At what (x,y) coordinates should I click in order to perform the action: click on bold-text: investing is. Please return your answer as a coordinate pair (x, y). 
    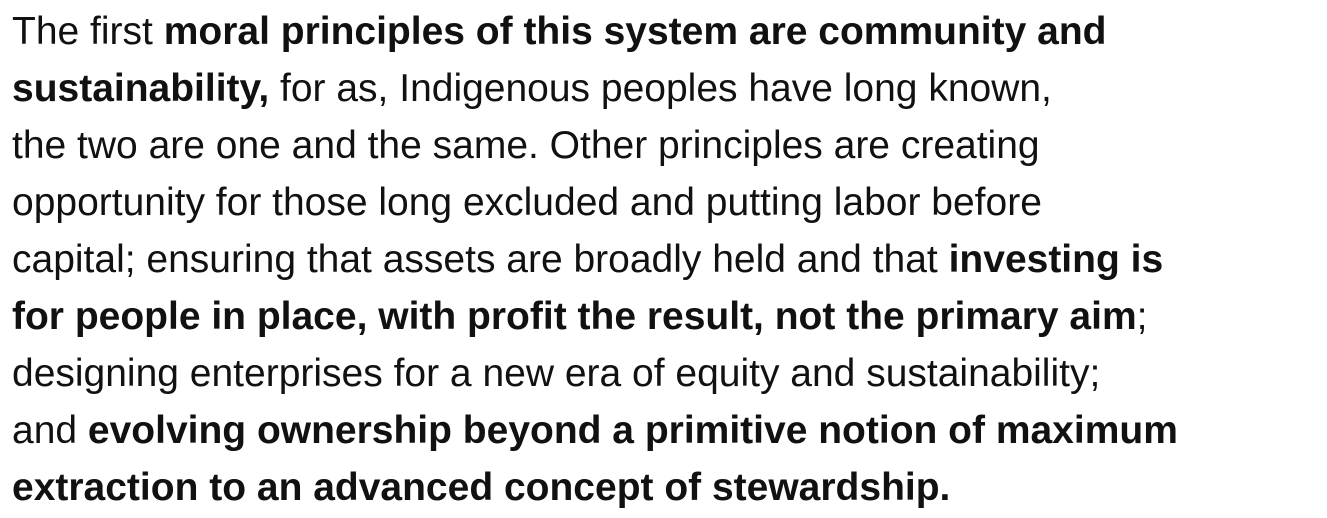
    Looking at the image, I should click on (1056, 259).